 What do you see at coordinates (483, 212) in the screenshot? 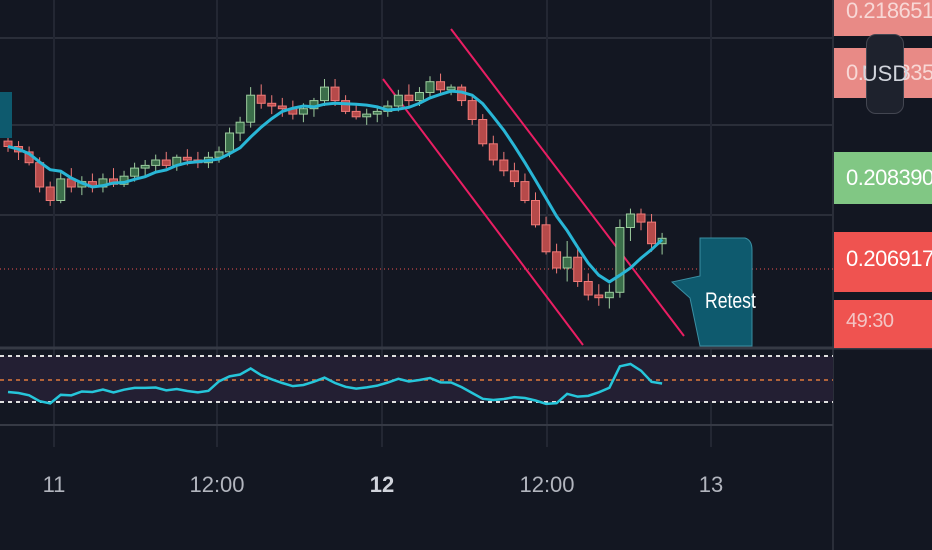
I see `channel-lower-line` at bounding box center [483, 212].